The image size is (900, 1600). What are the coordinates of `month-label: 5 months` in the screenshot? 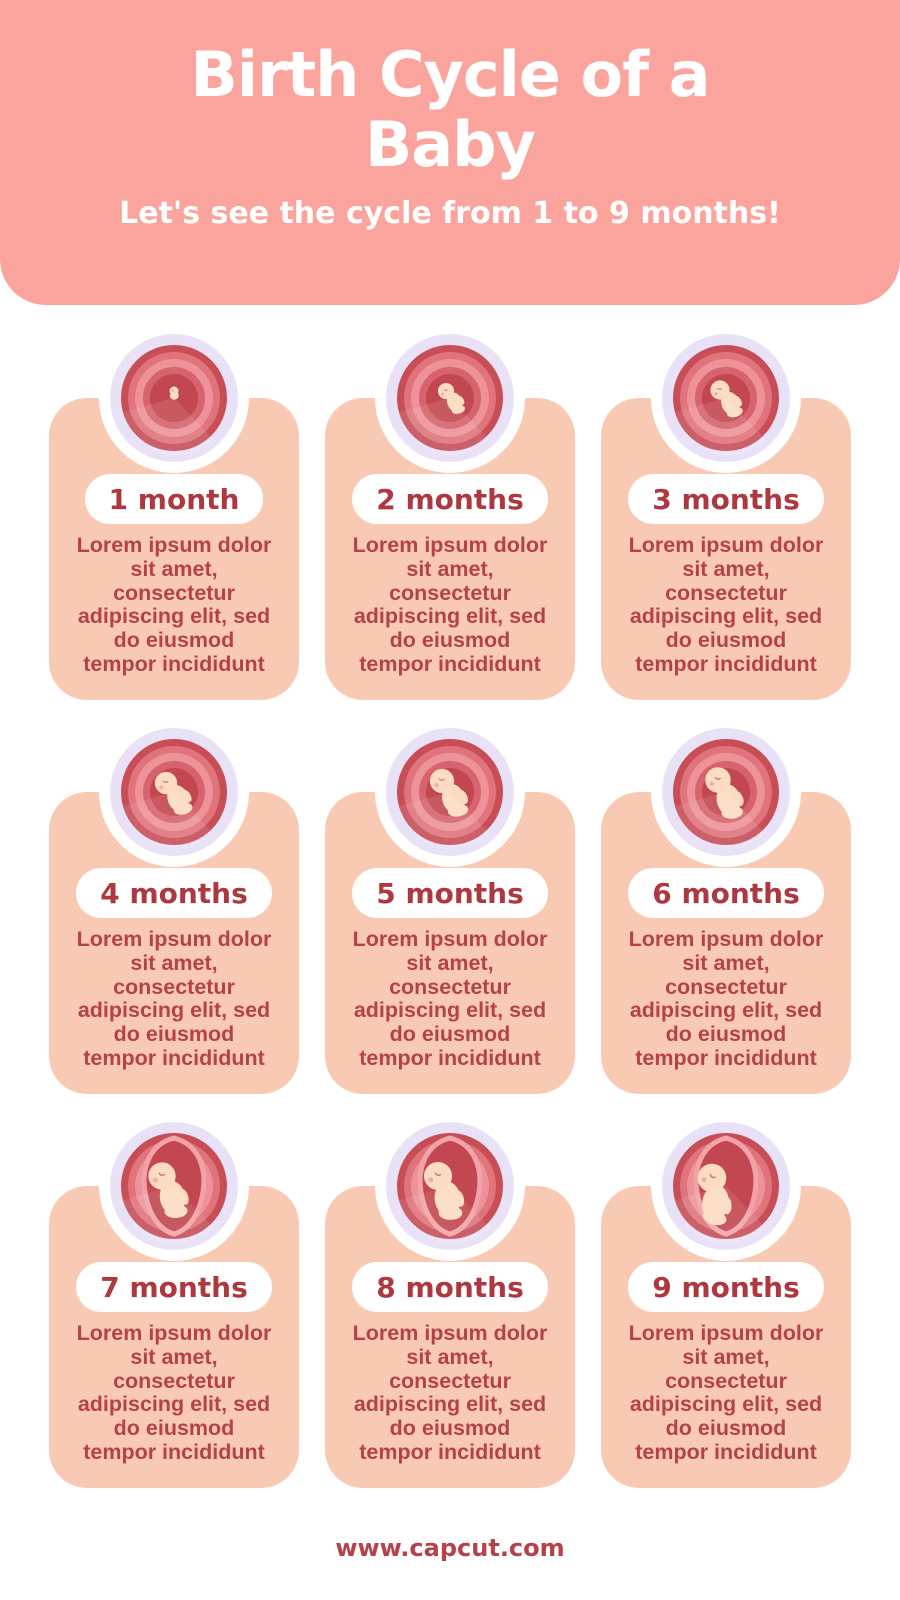 It's located at (450, 893).